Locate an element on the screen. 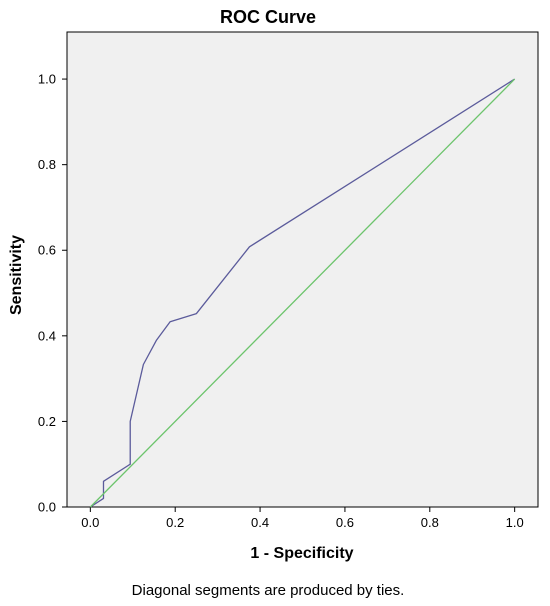 This screenshot has height=606, width=550. y-tick-label: 0.0 is located at coordinates (47, 507).